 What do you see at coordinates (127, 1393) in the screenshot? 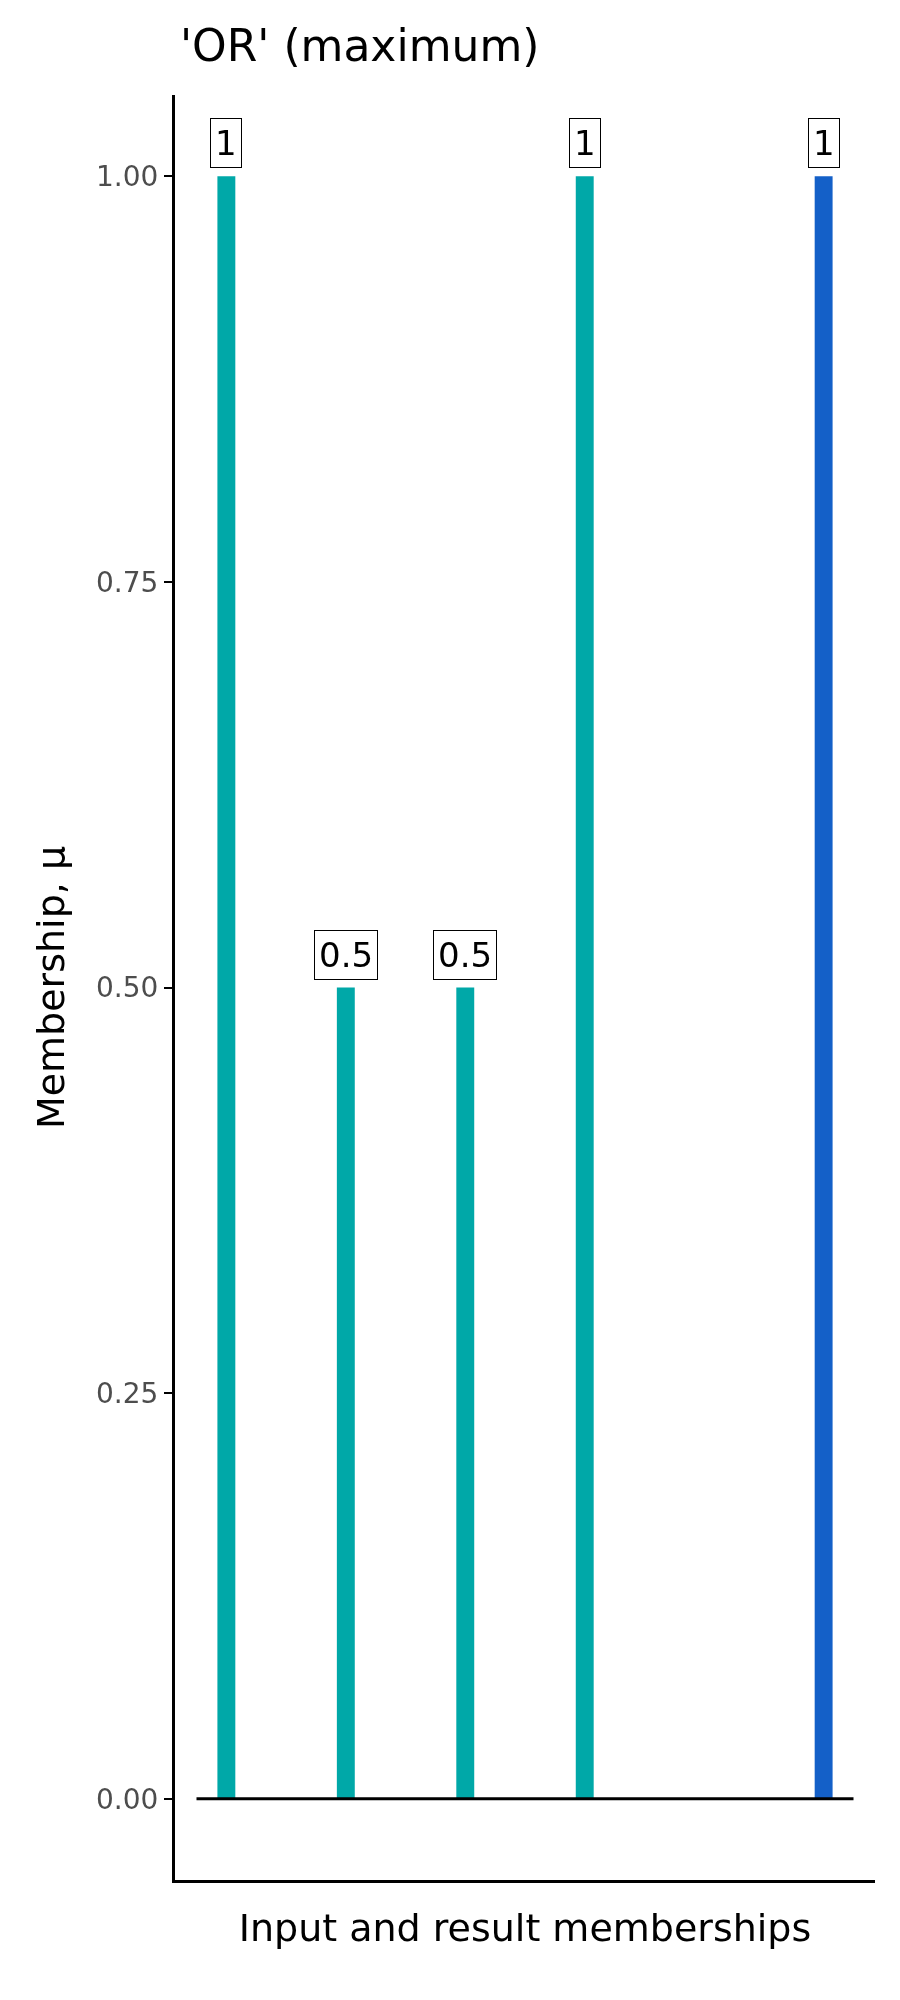
I see `y-tick-label: 0.25` at bounding box center [127, 1393].